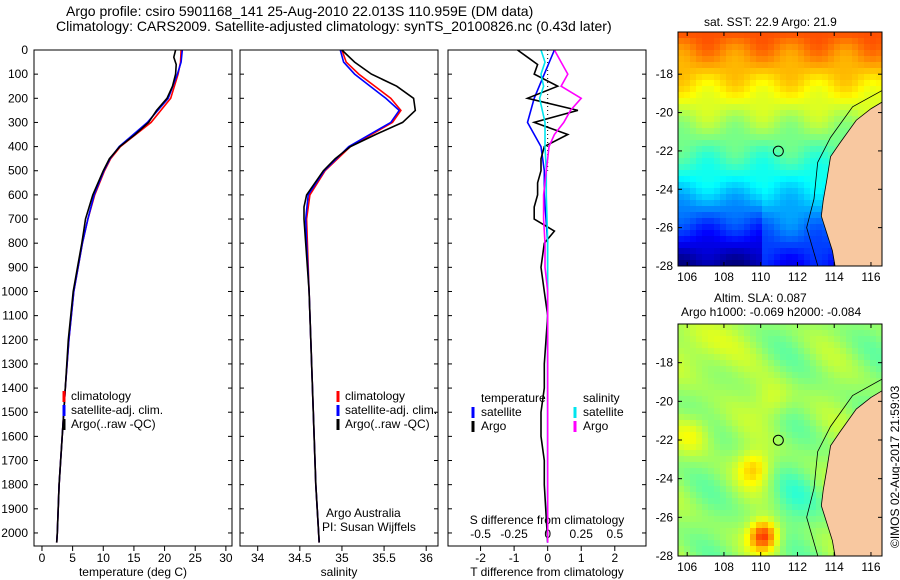 Image resolution: width=900 pixels, height=580 pixels. I want to click on legend-label: Argo(..raw -QC), so click(113, 424).